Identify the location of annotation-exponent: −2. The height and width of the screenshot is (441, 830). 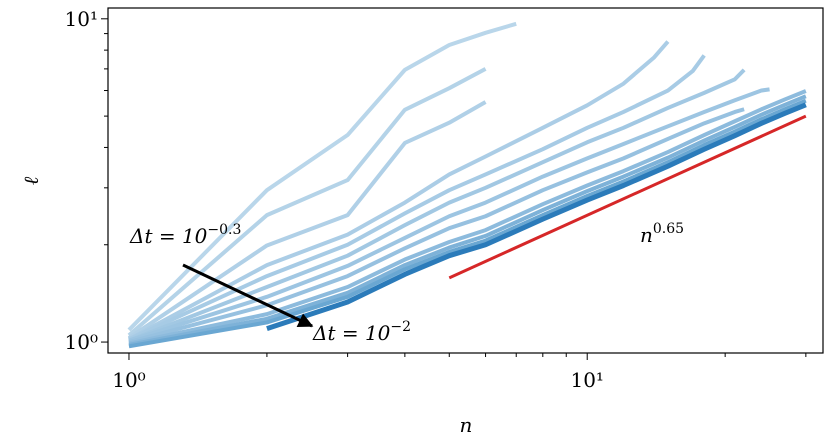
(400, 327).